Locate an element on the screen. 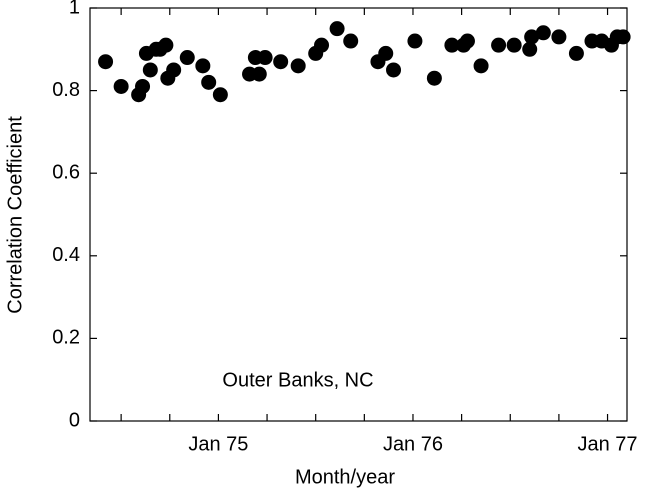 The height and width of the screenshot is (494, 650). x-tick-label: Jan 77 is located at coordinates (608, 444).